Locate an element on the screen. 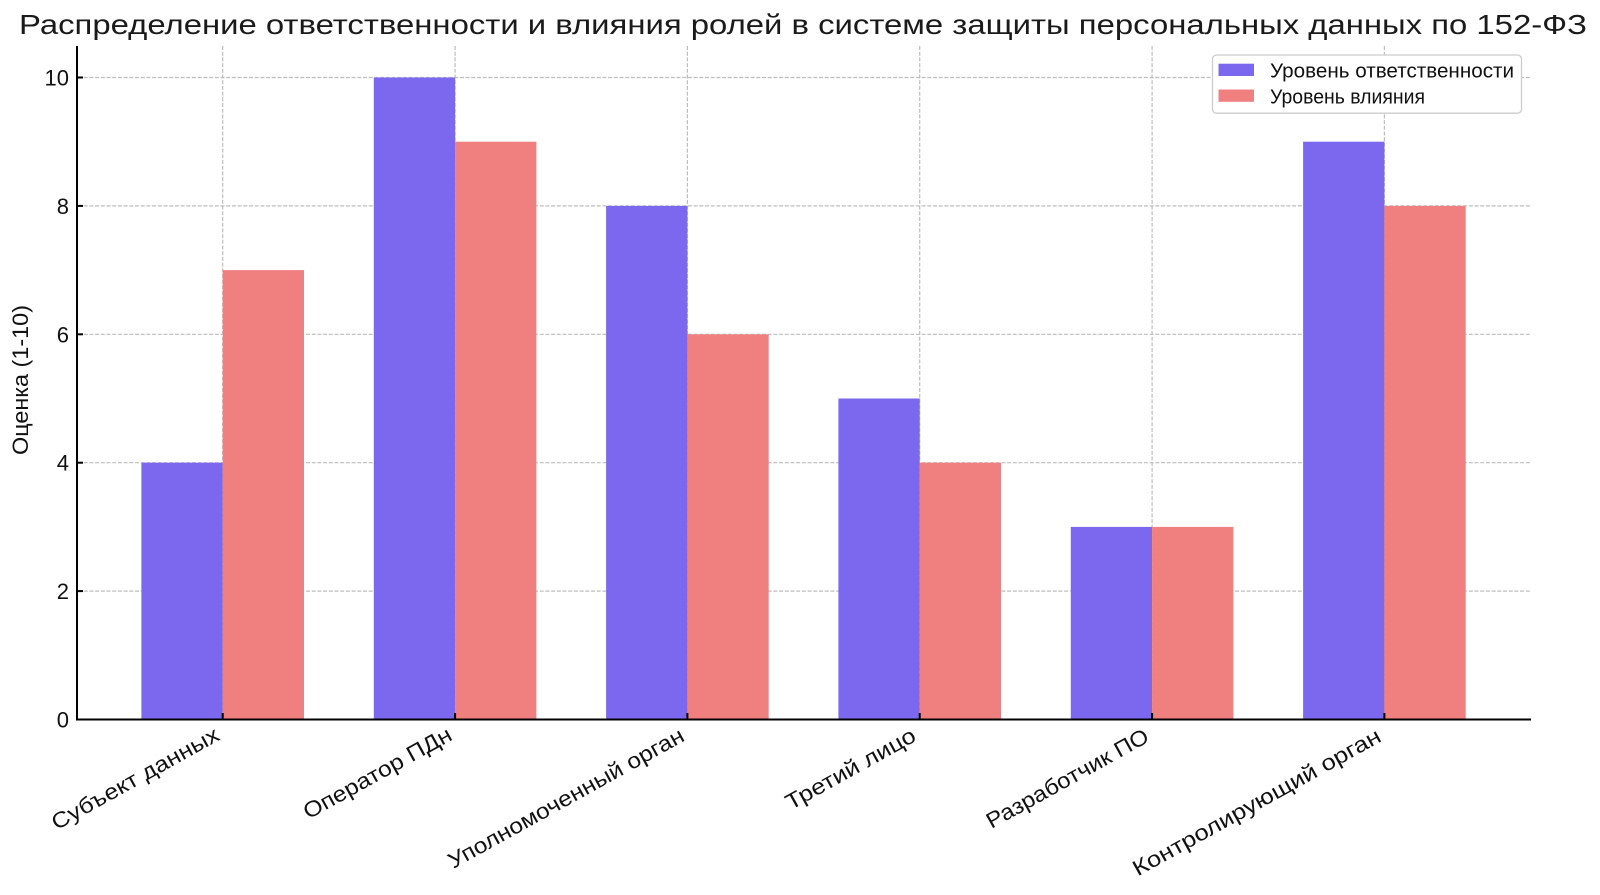 This screenshot has width=1600, height=895. svg-text: Оценка (1-10) is located at coordinates (20, 380).